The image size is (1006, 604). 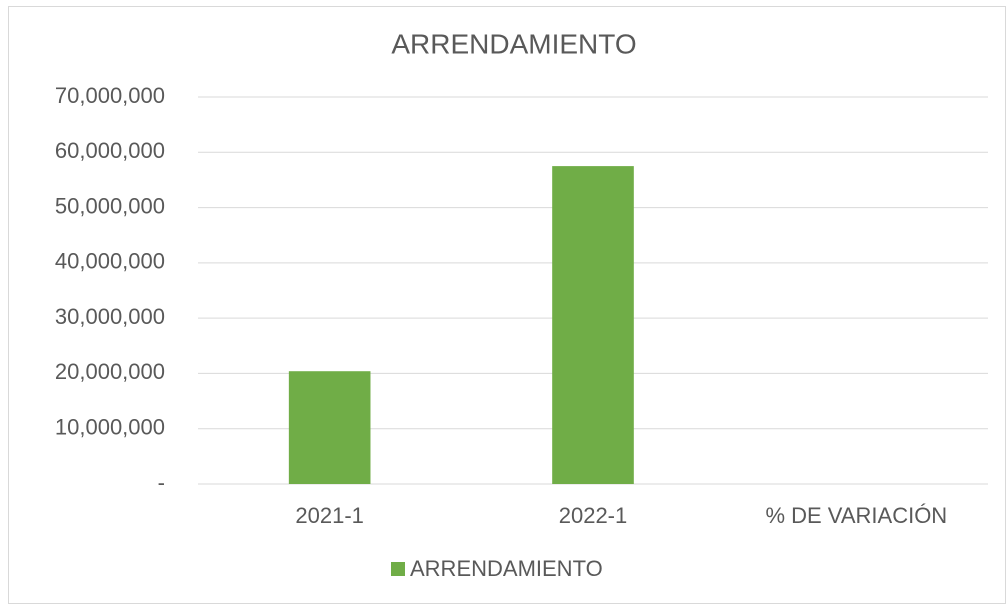 I want to click on y-tick-label: 40,000,000, so click(x=110, y=261).